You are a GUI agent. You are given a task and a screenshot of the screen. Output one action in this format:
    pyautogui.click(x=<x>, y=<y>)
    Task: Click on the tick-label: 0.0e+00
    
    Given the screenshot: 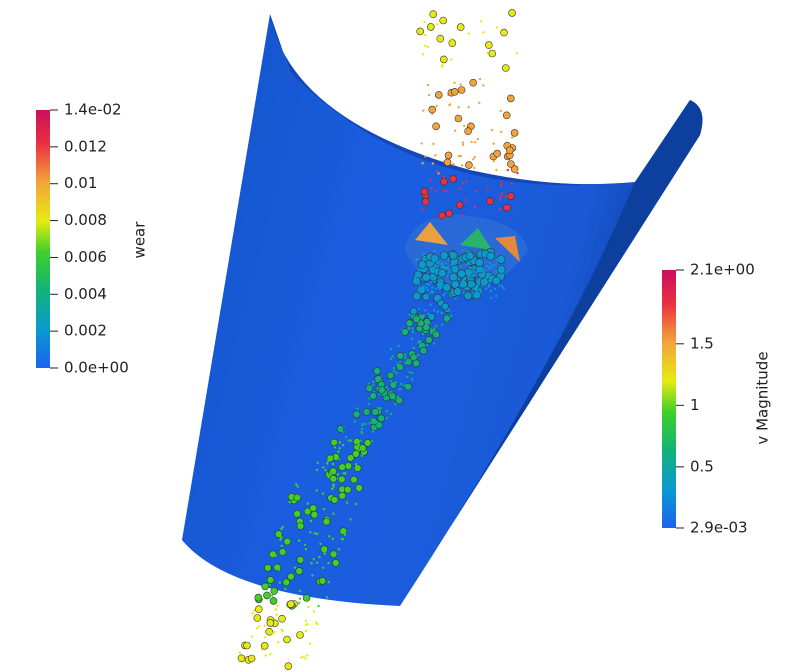 What is the action you would take?
    pyautogui.click(x=96, y=368)
    